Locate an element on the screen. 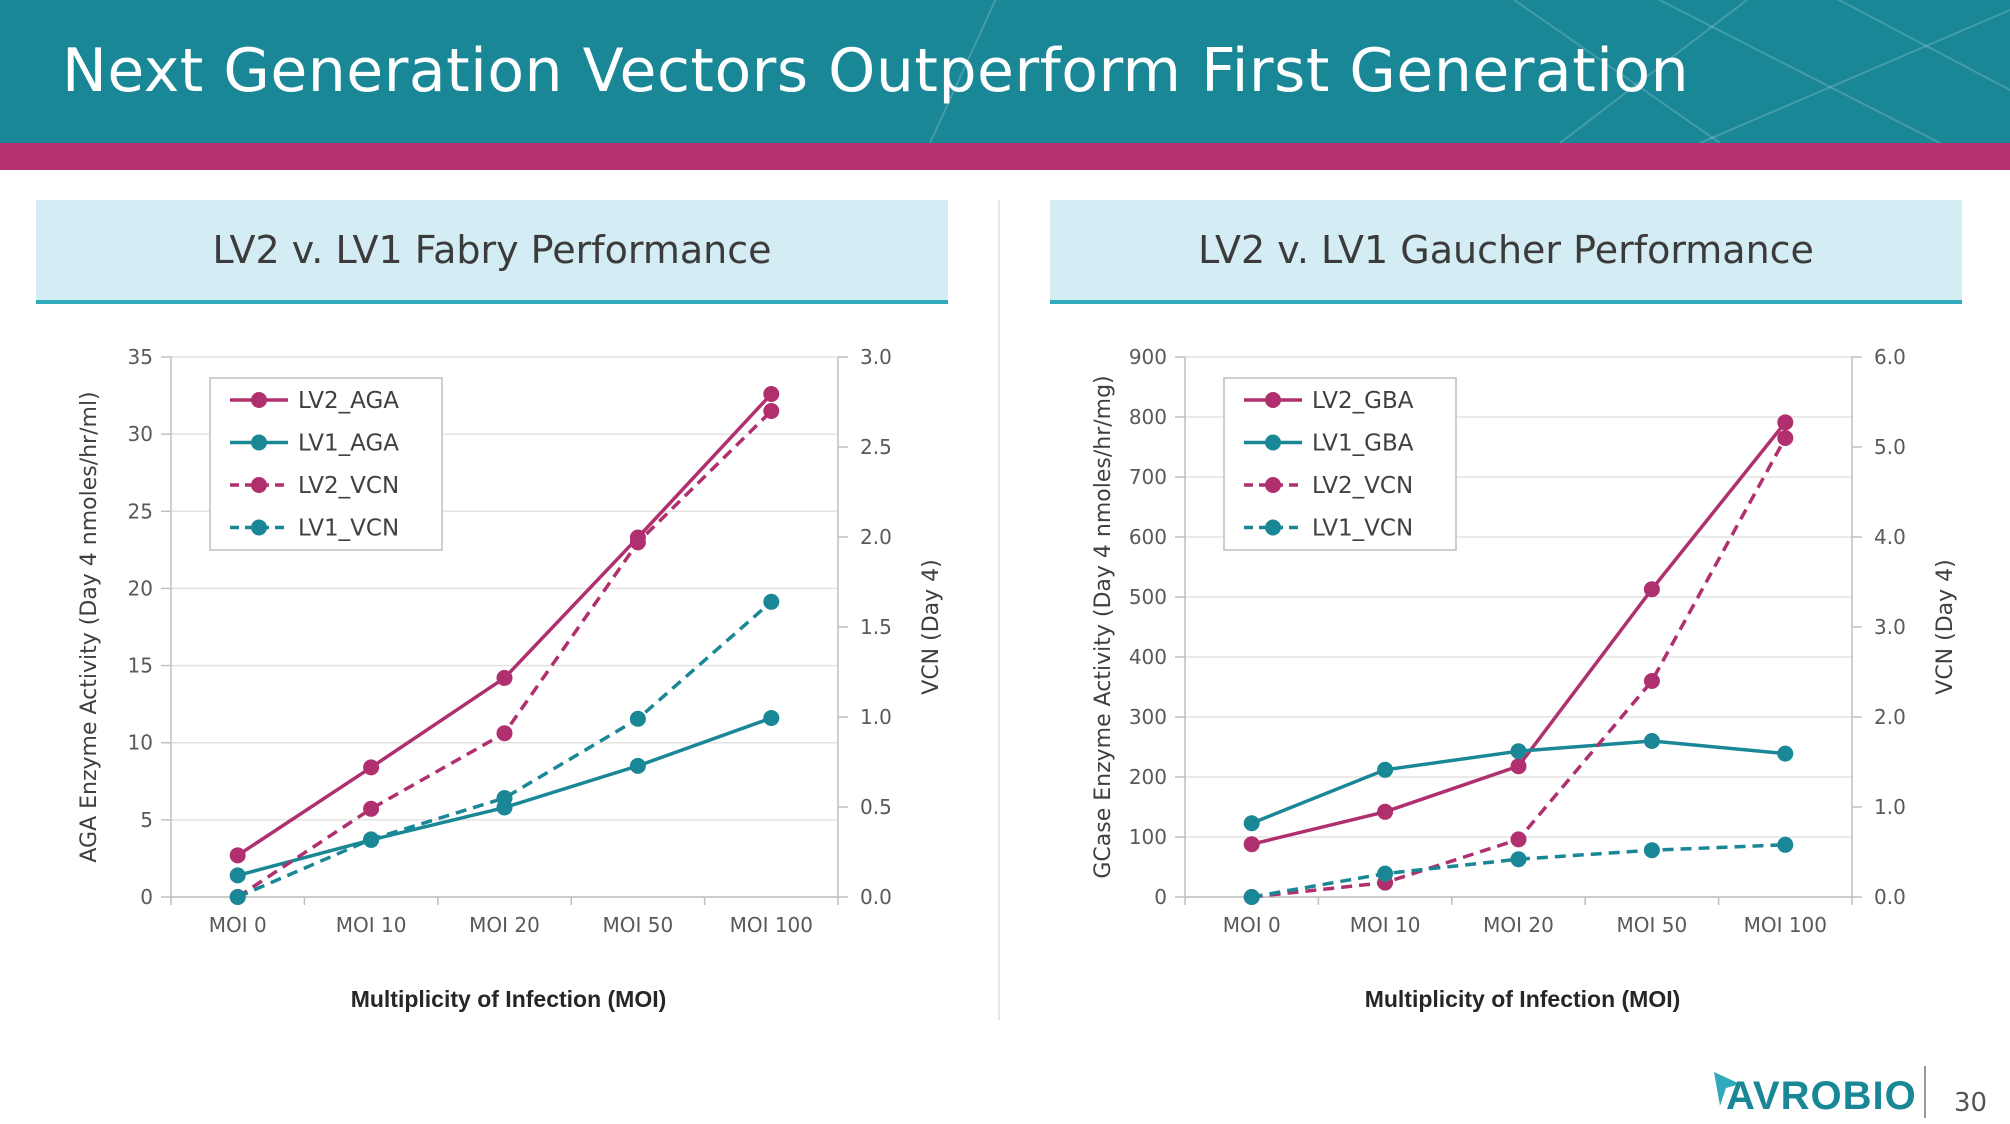  fabry-panel-header: LV2 v. LV1 Fabry Performance is located at coordinates (492, 252).